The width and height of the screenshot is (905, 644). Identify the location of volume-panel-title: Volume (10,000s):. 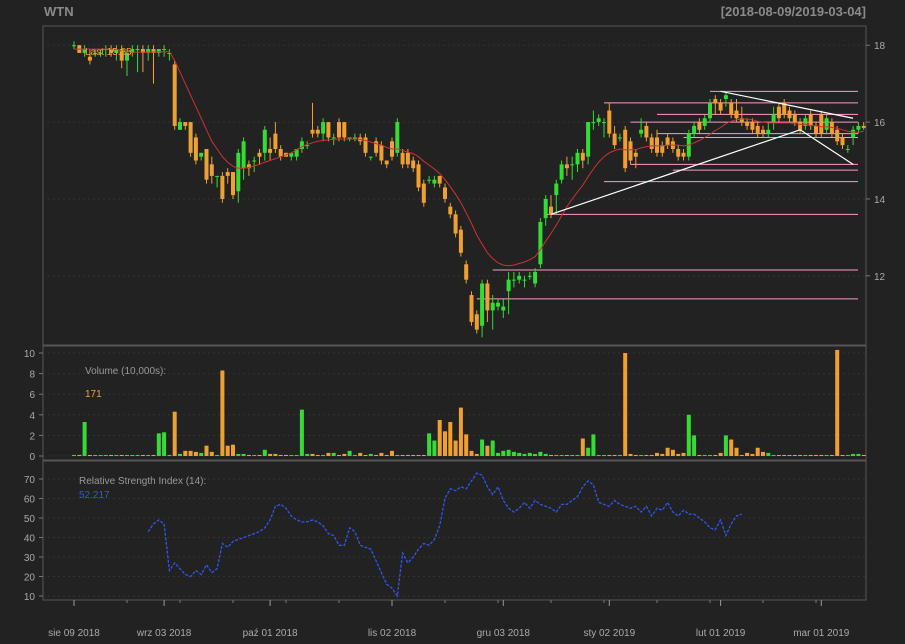
(125, 371).